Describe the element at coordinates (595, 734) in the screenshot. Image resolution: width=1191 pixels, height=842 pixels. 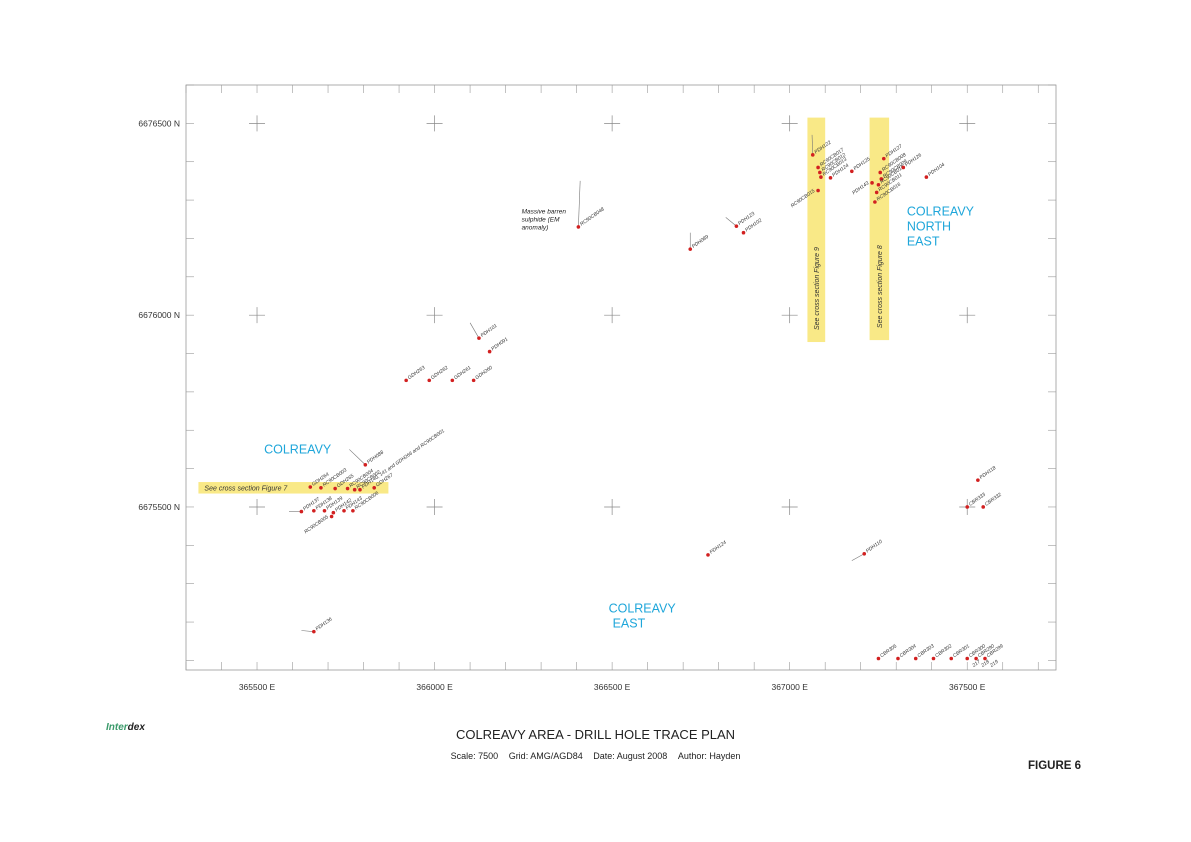
I see `map-title: COLREAVY AREA - DRILL HOLE TRACE PLAN` at that location.